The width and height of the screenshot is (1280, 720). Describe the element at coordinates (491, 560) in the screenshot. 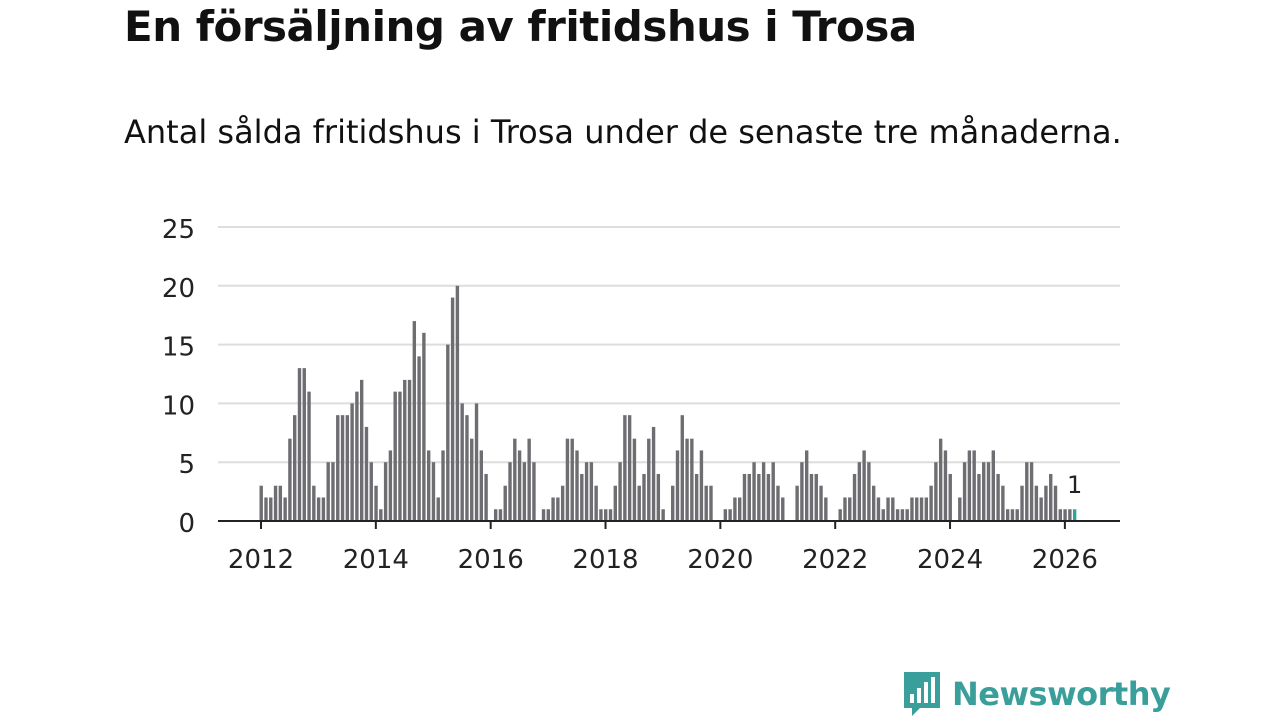

I see `x-tick-label: 2016` at that location.